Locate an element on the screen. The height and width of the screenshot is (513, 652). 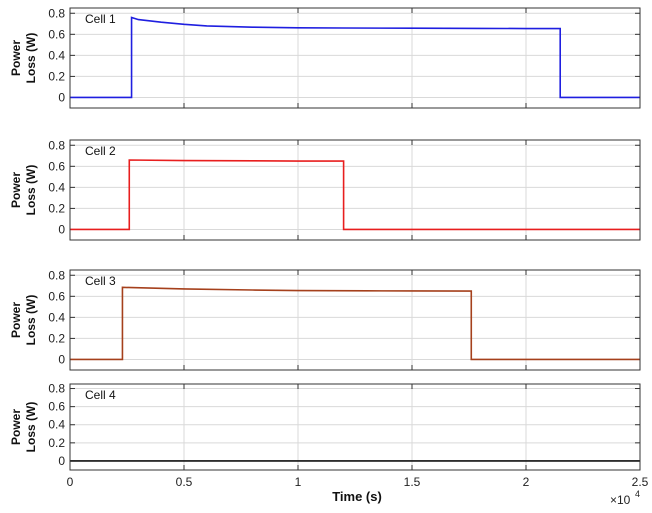
x-tick-label: 1 is located at coordinates (298, 482).